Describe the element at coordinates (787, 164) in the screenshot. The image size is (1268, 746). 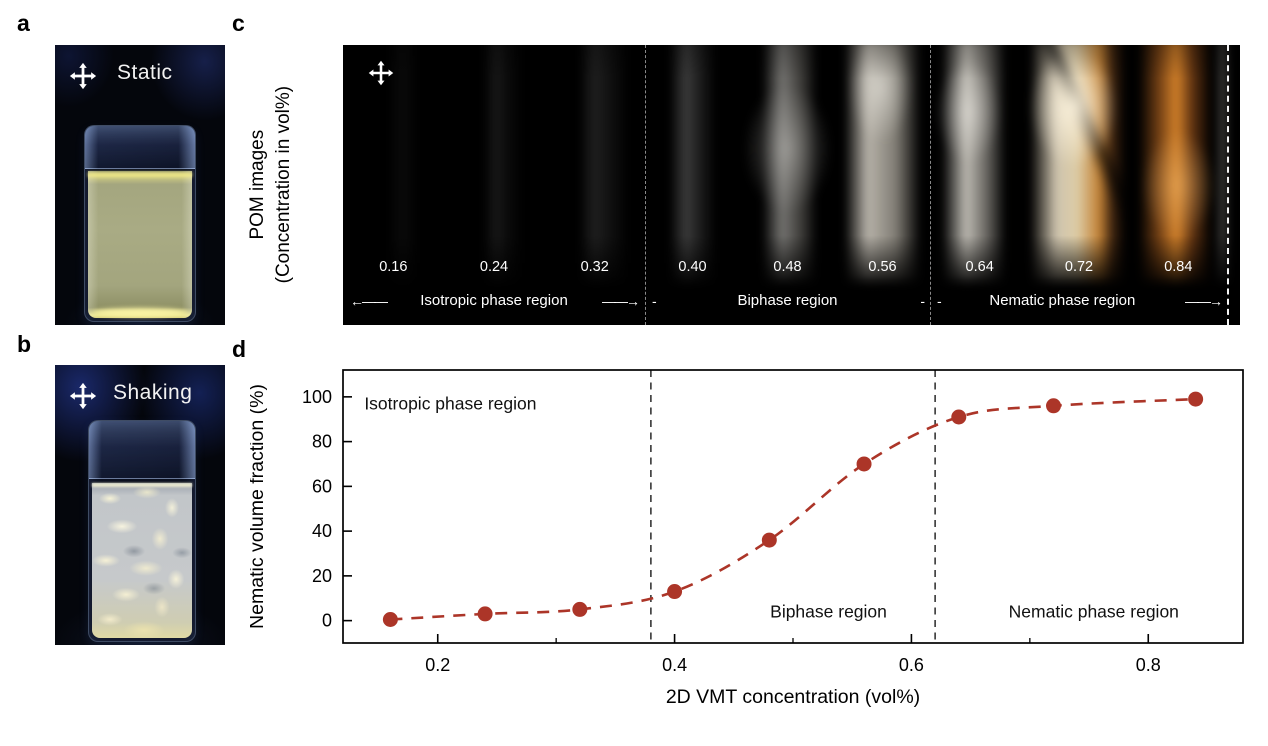
I see `pom-image-0.48` at that location.